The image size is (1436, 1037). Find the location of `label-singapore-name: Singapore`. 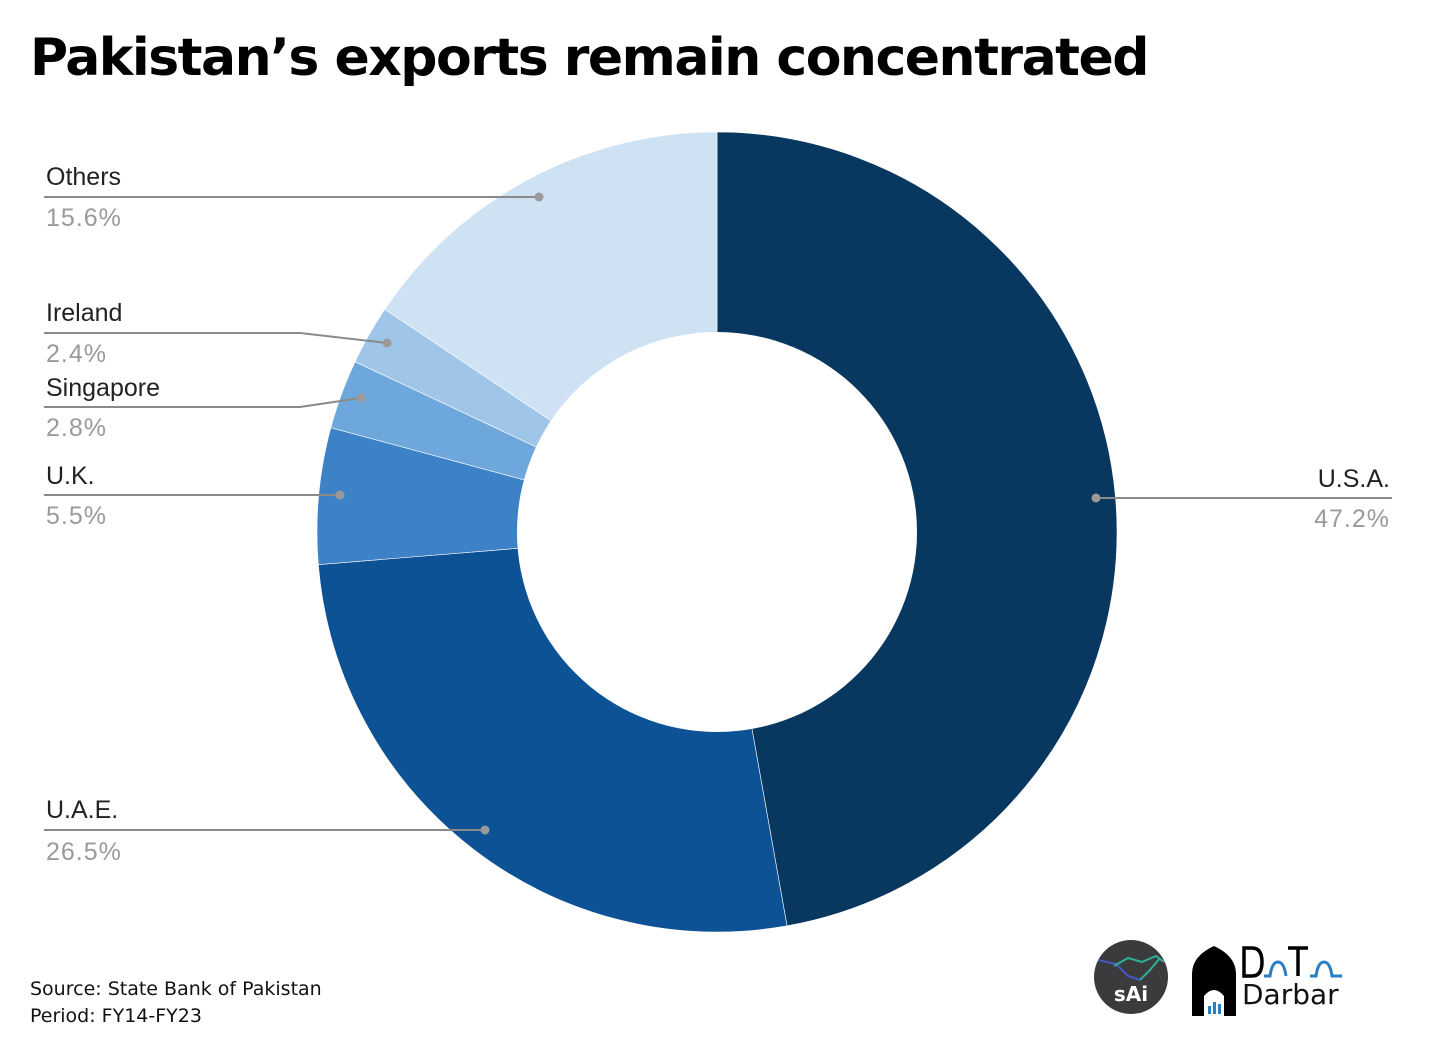

label-singapore-name: Singapore is located at coordinates (103, 388).